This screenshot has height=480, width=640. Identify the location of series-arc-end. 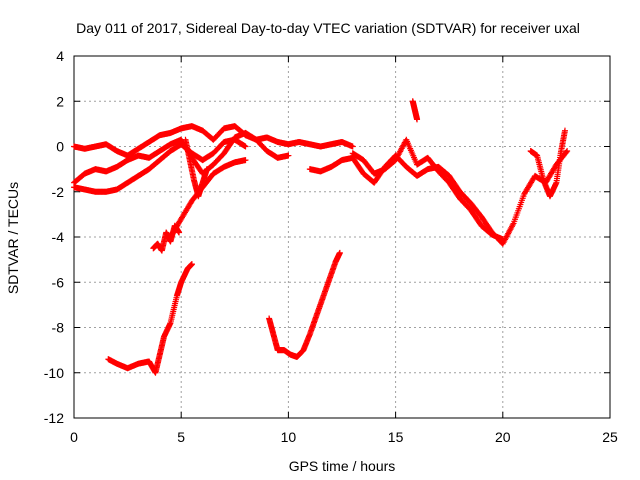
(547, 163).